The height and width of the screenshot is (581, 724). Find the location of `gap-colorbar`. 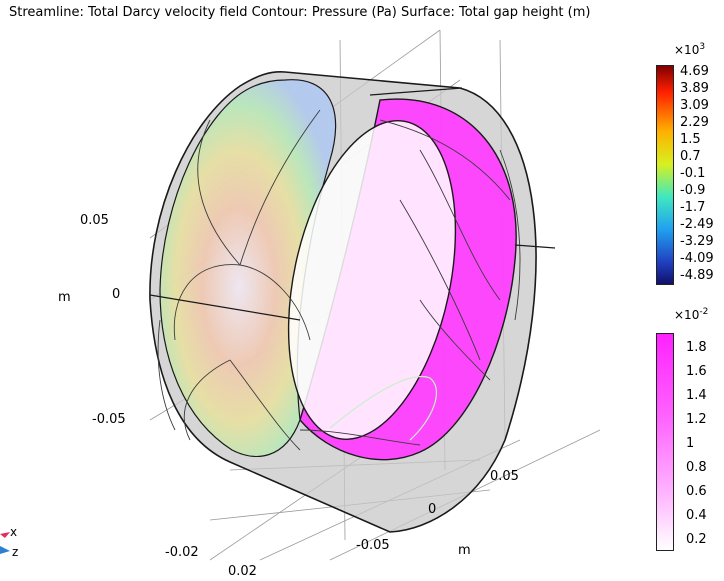

gap-colorbar is located at coordinates (665, 442).